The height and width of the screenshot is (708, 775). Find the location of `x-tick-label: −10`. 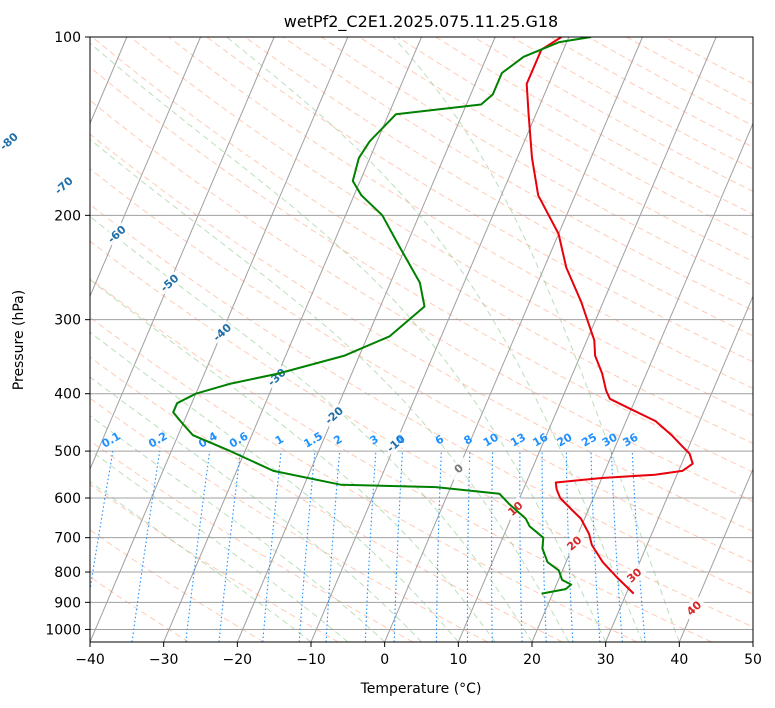

x-tick-label: −10 is located at coordinates (311, 660).